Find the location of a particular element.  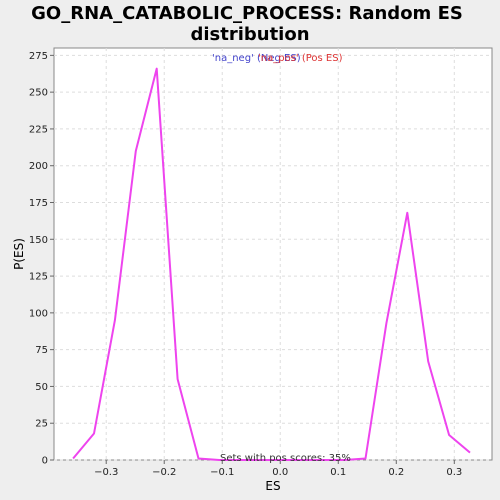

x-axis-ticks: −0.3 −0.2 −0.1 0.0 0.1 0.2 0.3 is located at coordinates (278, 469).